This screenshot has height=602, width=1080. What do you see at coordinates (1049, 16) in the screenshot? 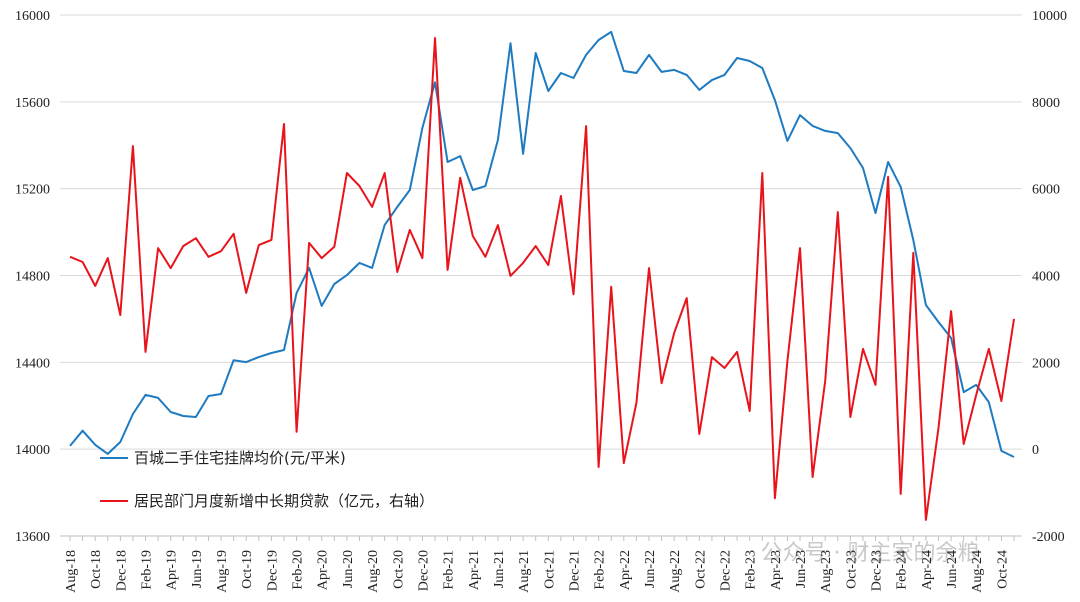
I see `y2-tick-label: 10000` at bounding box center [1049, 16].